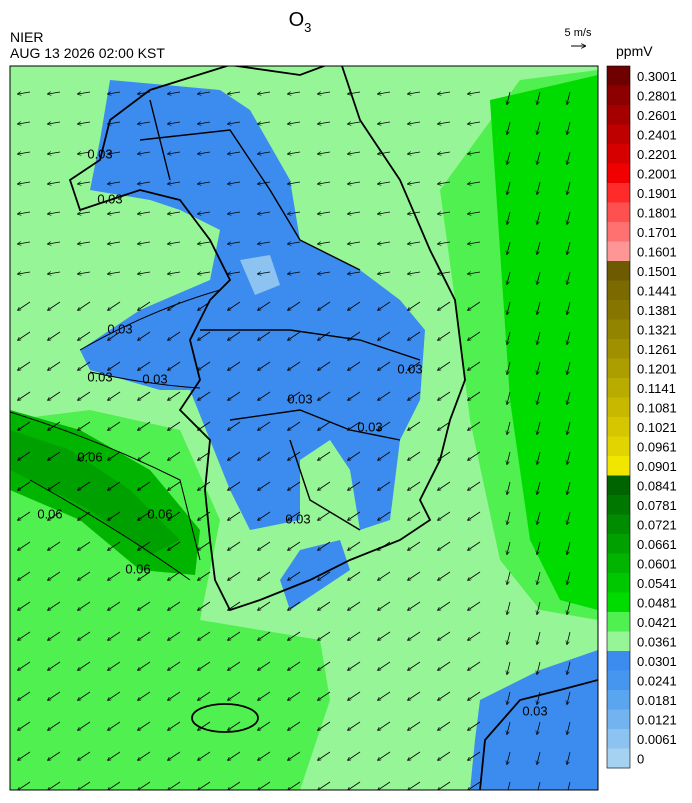 This screenshot has height=803, width=692. What do you see at coordinates (657, 232) in the screenshot?
I see `colorbar-label: 0.1701` at bounding box center [657, 232].